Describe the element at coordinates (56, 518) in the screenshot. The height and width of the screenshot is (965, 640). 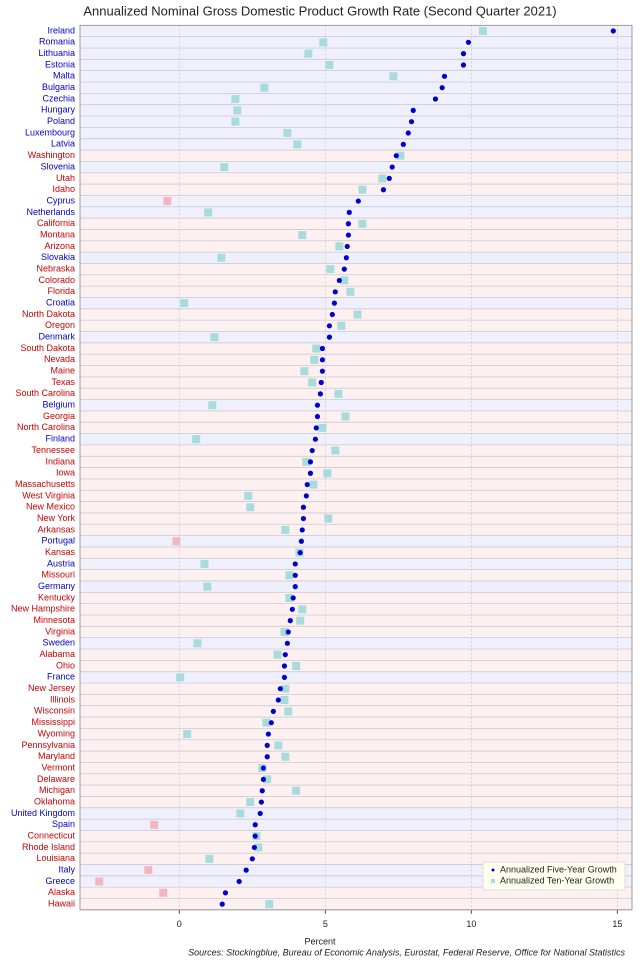
I see `category-label: New York` at that location.